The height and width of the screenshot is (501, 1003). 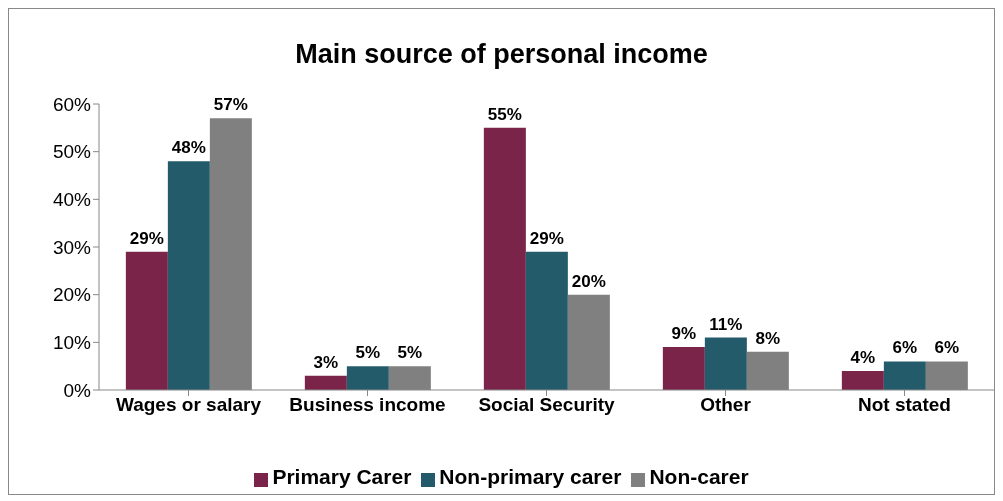 I want to click on data-label: 55%, so click(x=504, y=114).